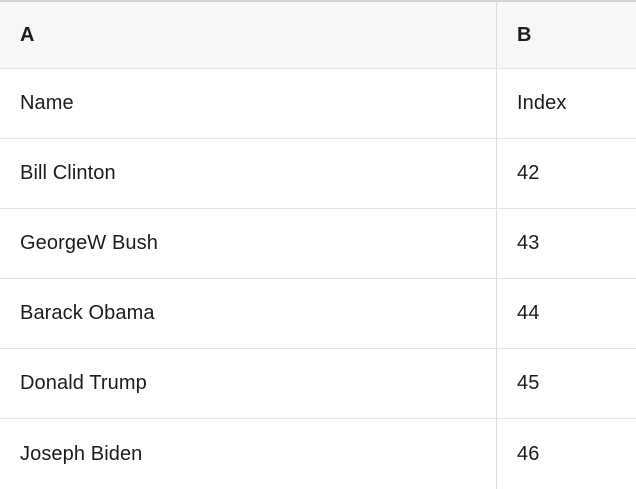 This screenshot has height=489, width=636. Describe the element at coordinates (248, 243) in the screenshot. I see `cell-a3: GeorgeW Bush` at that location.